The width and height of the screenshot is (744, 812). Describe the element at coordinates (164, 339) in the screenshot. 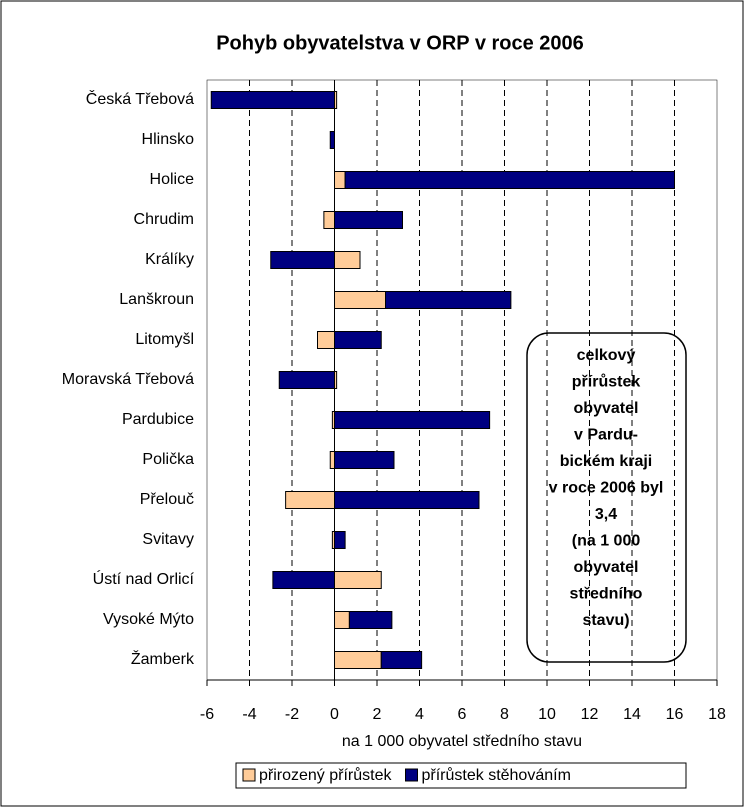

I see `y-tick-label: Litomyšl` at that location.